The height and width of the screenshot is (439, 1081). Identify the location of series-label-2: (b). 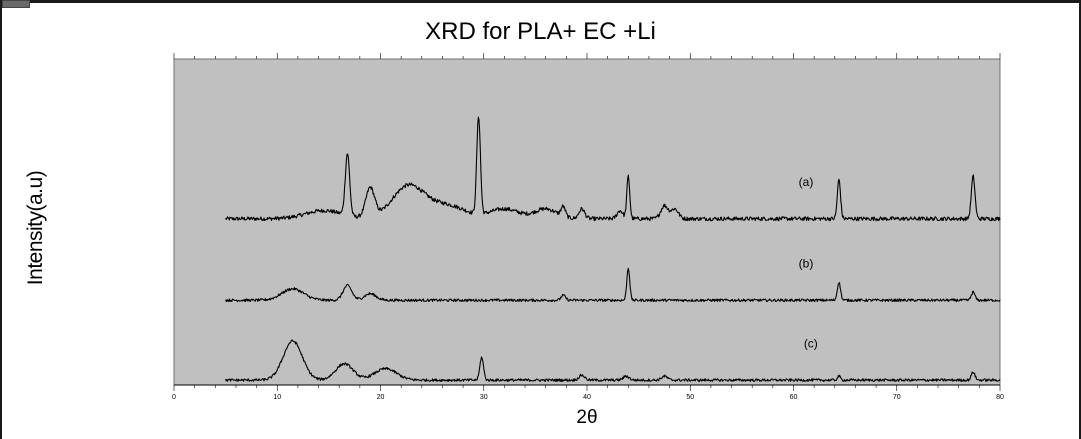
(806, 264).